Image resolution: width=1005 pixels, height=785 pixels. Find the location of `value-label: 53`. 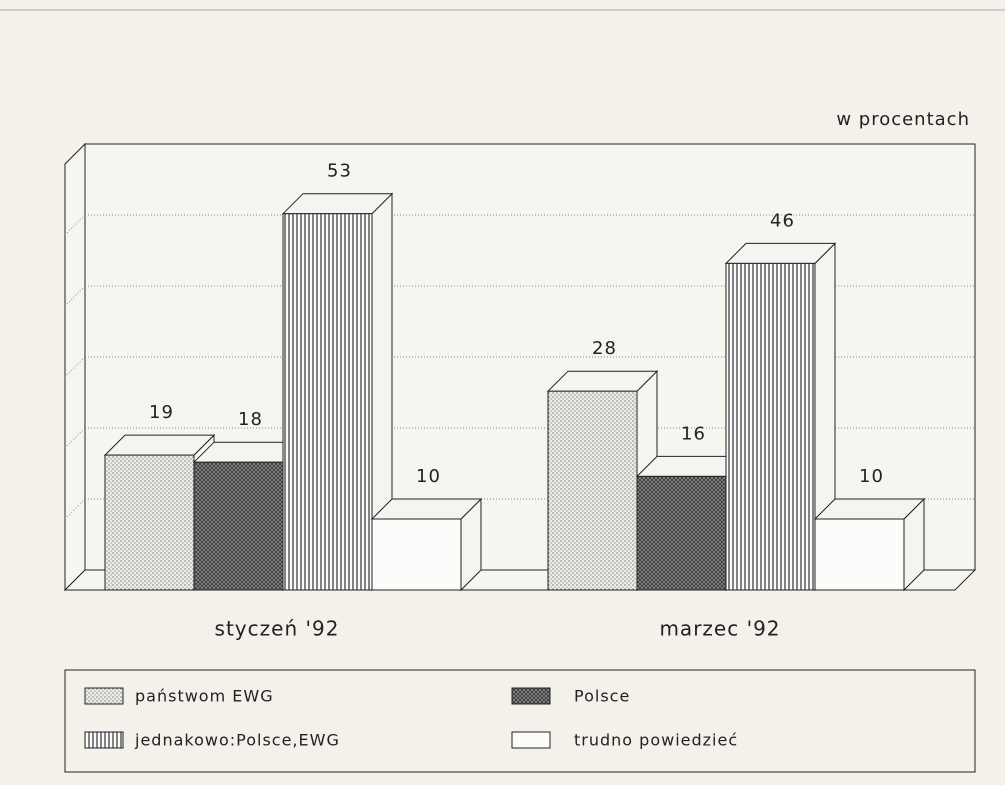

value-label: 53 is located at coordinates (339, 171).